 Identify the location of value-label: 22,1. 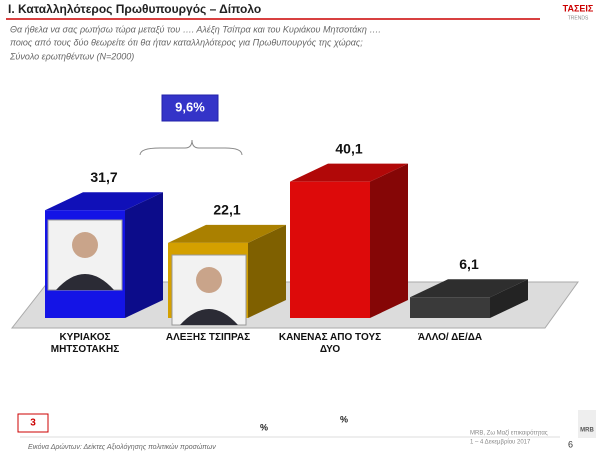
(226, 210).